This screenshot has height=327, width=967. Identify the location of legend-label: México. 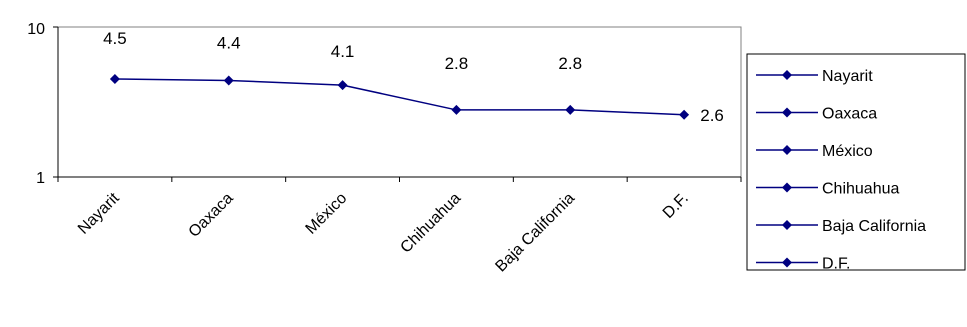
(847, 151).